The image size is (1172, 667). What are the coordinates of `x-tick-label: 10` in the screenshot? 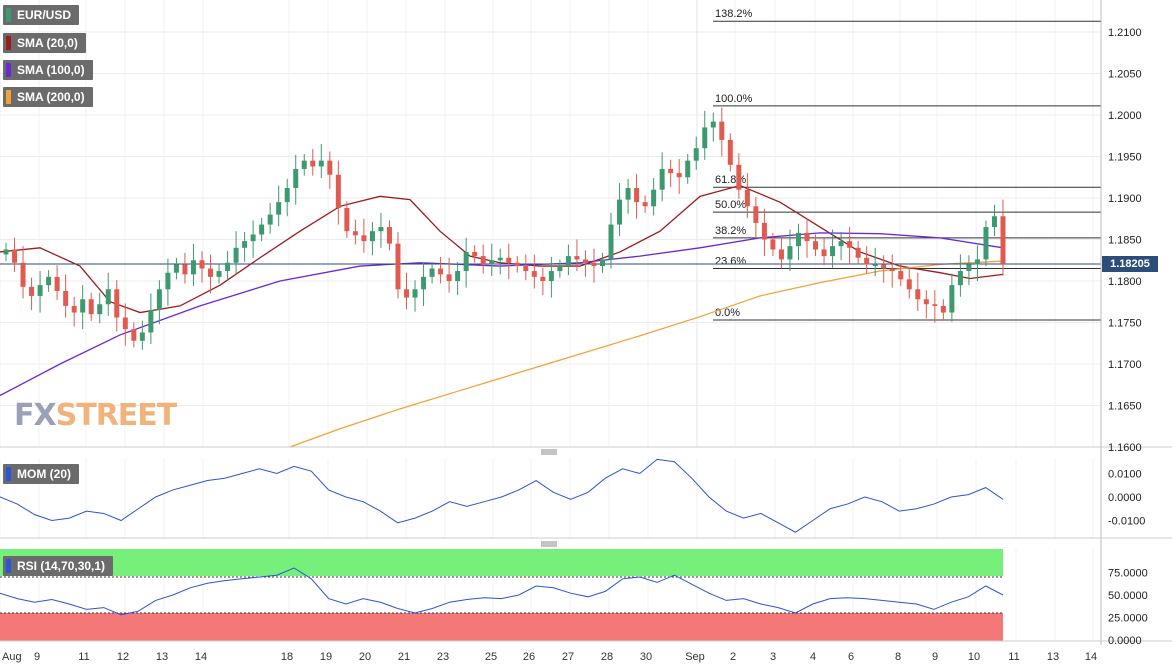 It's located at (974, 657).